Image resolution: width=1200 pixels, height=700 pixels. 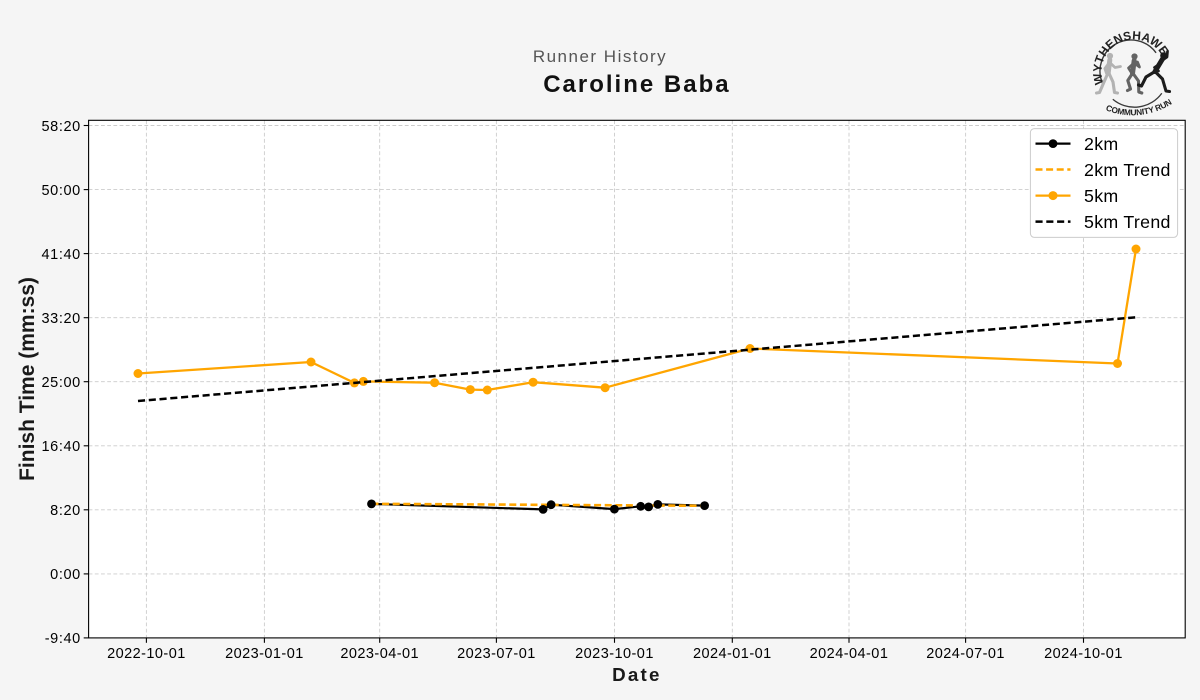 I want to click on svg-text: 50:00, so click(x=61, y=191).